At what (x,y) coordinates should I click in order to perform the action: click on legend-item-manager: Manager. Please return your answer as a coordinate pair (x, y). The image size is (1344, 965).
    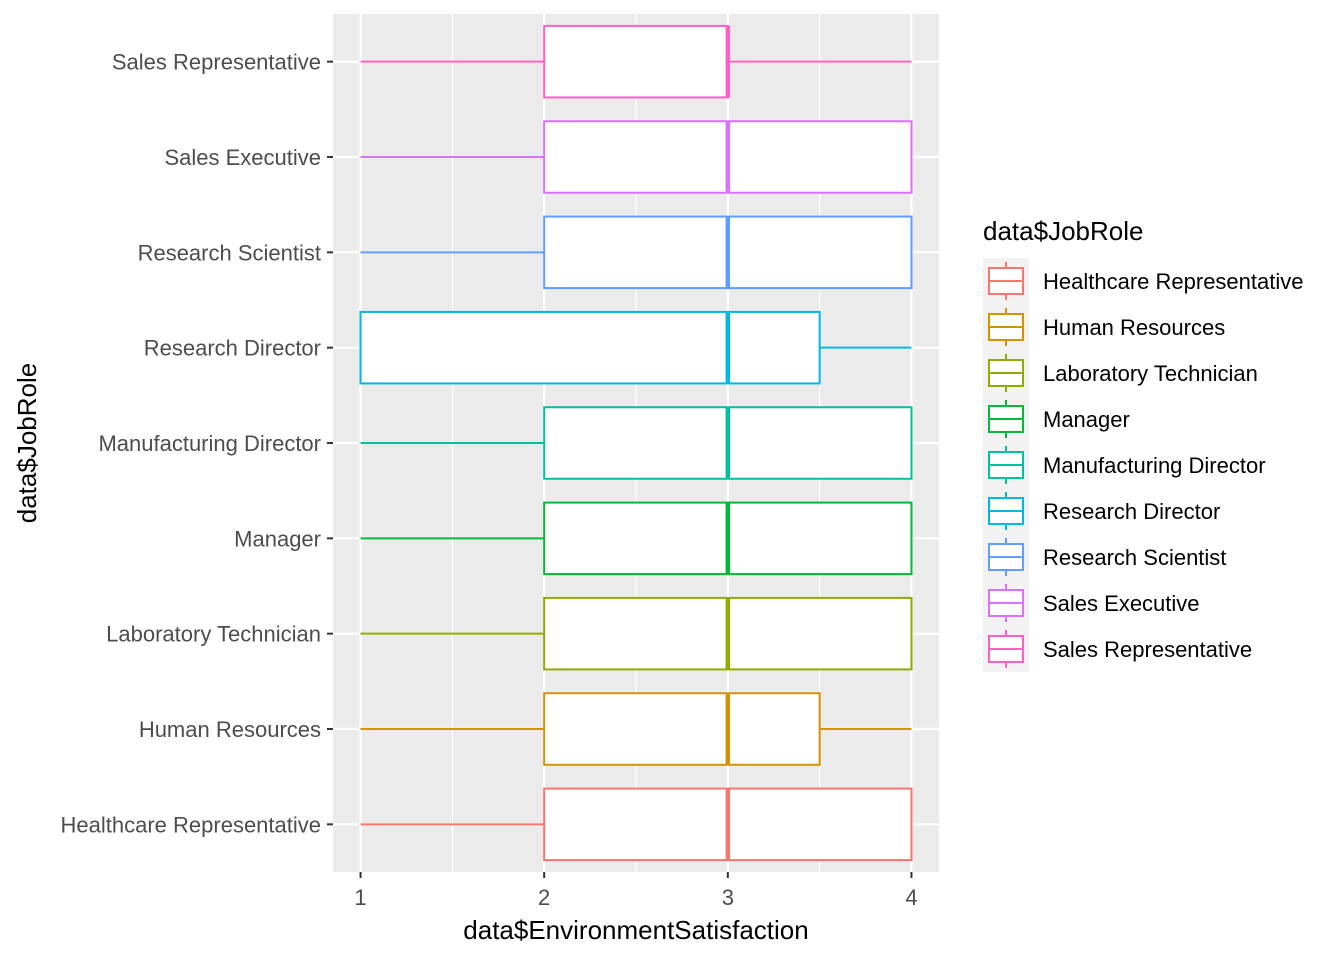
    Looking at the image, I should click on (1056, 419).